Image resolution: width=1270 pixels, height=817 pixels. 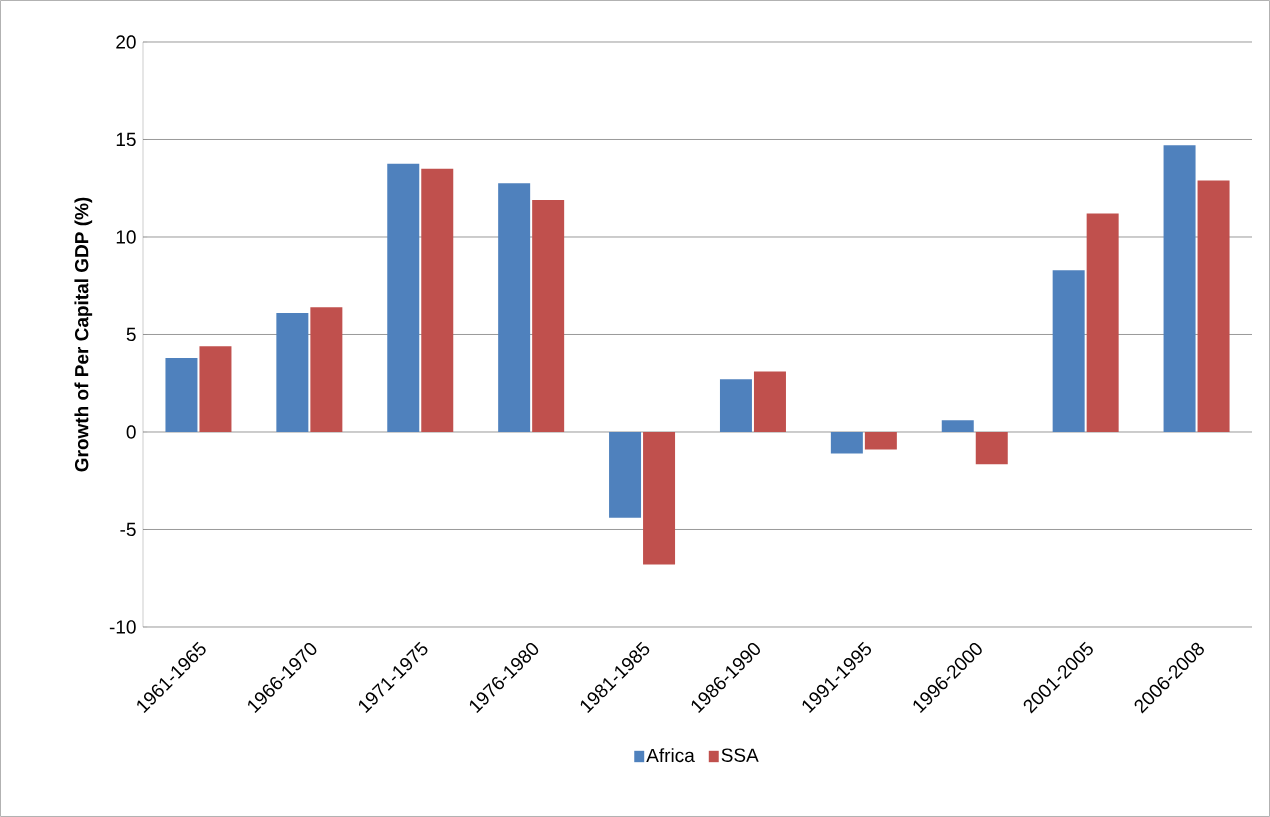 What do you see at coordinates (126, 237) in the screenshot?
I see `y-tick-label: 10` at bounding box center [126, 237].